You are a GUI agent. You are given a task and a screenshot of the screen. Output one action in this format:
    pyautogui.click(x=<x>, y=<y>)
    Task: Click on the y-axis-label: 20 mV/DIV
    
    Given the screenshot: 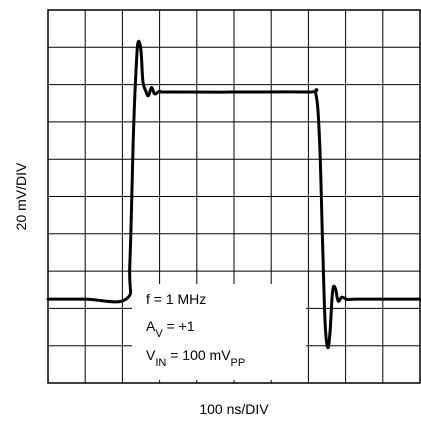 What is the action you would take?
    pyautogui.click(x=21, y=196)
    